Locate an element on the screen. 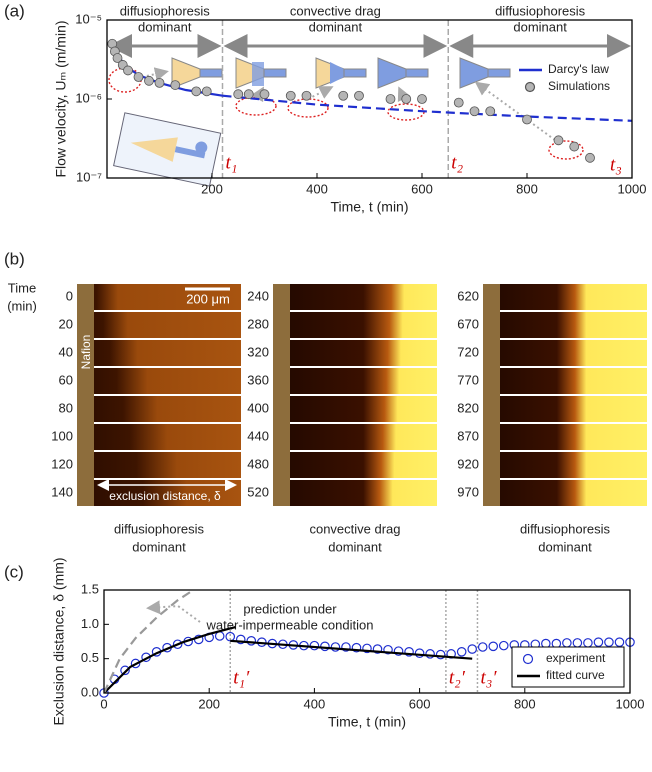 The height and width of the screenshot is (772, 652). y-tick-label: 10⁻⁷ is located at coordinates (89, 176).